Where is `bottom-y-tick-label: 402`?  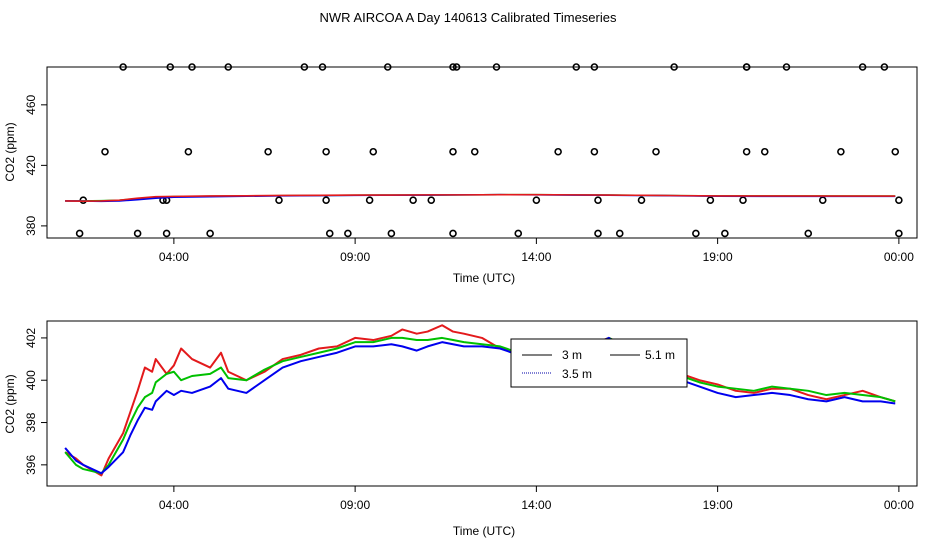 bottom-y-tick-label: 402 is located at coordinates (31, 338).